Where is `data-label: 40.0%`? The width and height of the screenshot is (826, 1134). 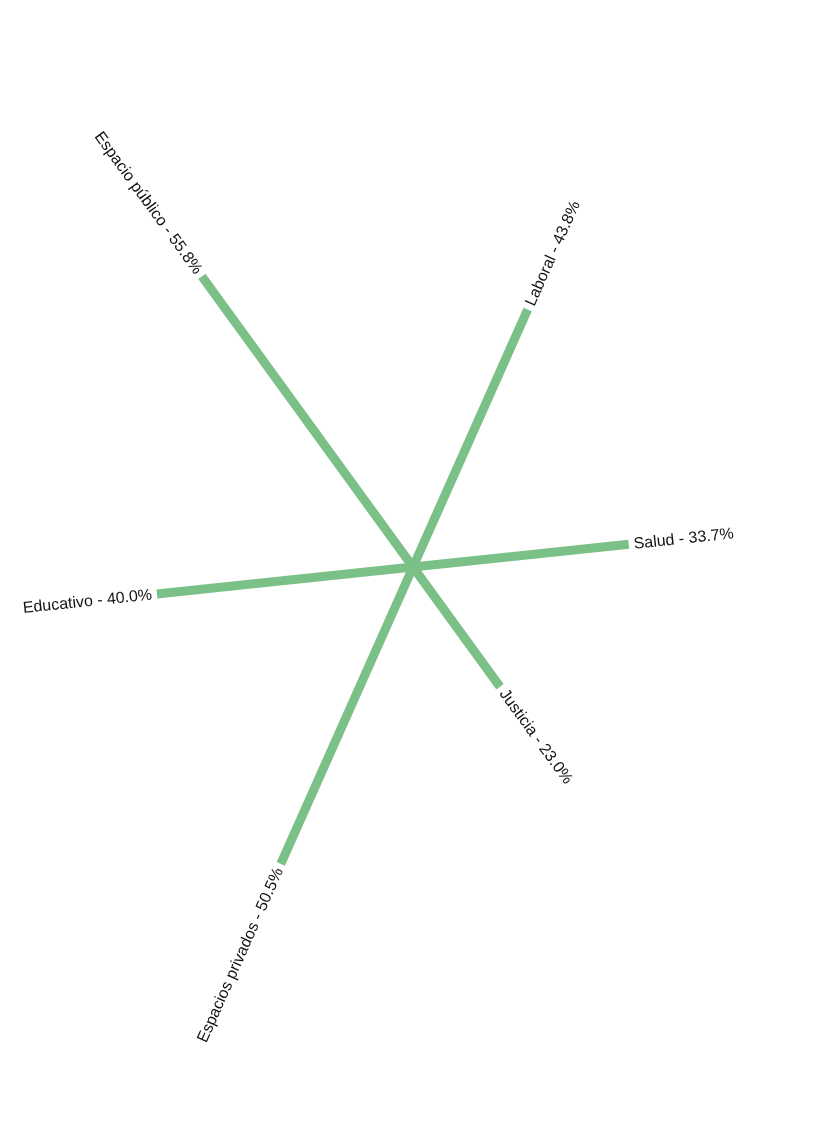
data-label: 40.0% is located at coordinates (129, 596).